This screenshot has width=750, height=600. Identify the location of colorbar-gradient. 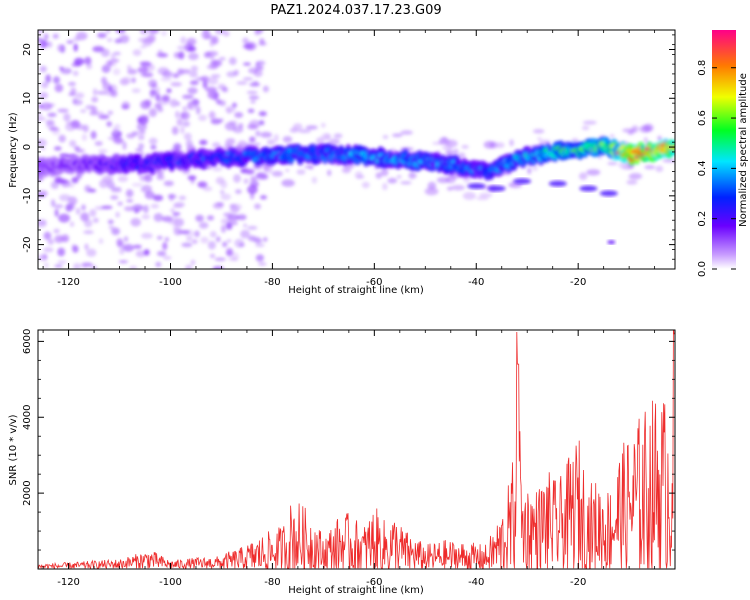
(724, 149).